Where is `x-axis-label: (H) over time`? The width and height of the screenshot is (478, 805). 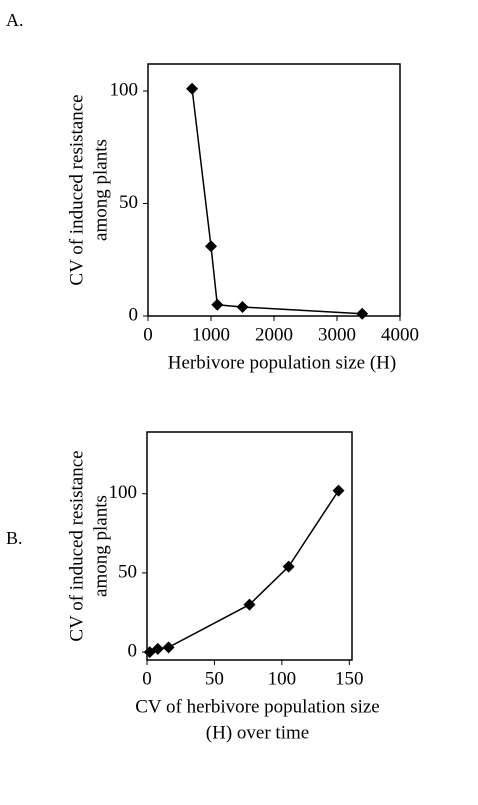 x-axis-label: (H) over time is located at coordinates (257, 732).